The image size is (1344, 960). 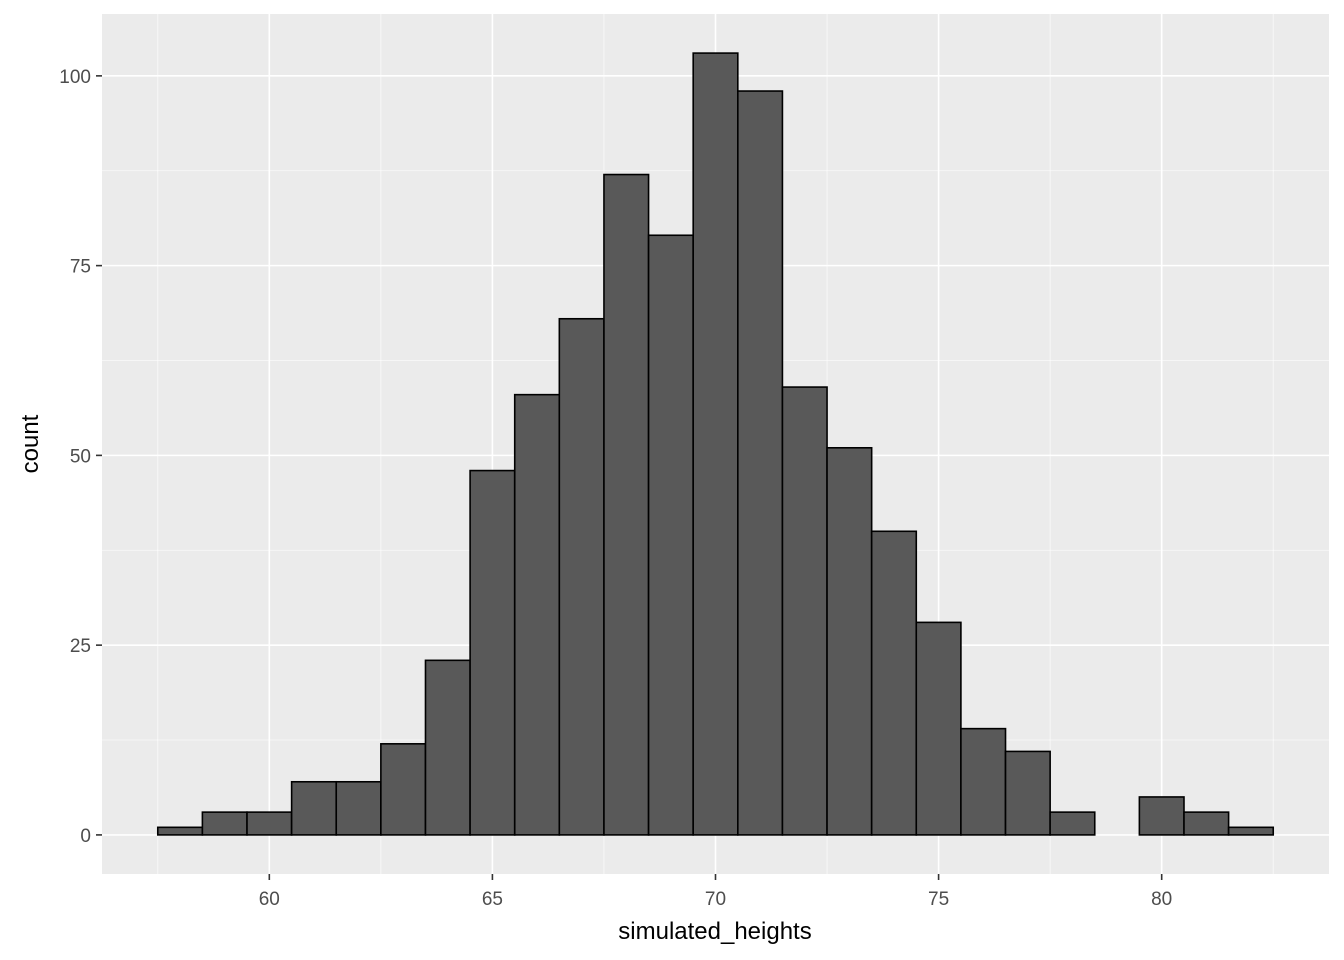 I want to click on x-axis-ticks: 60 65 70 75 80, so click(x=715, y=892).